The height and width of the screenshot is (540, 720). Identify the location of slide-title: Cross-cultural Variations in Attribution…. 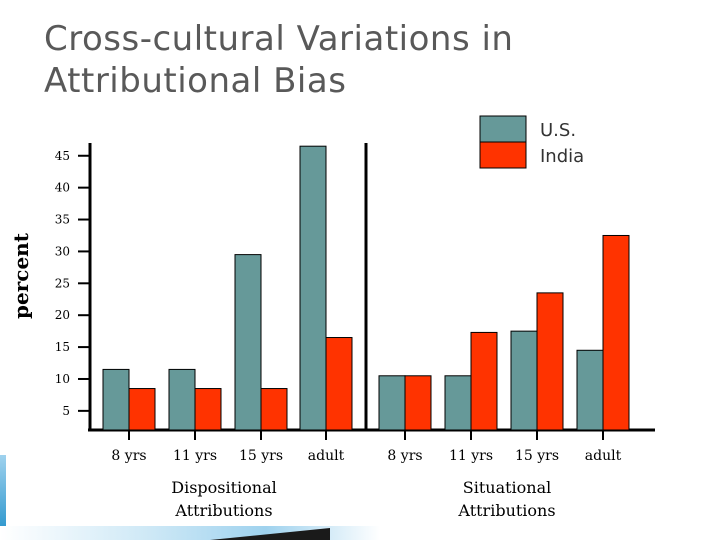
(364, 60).